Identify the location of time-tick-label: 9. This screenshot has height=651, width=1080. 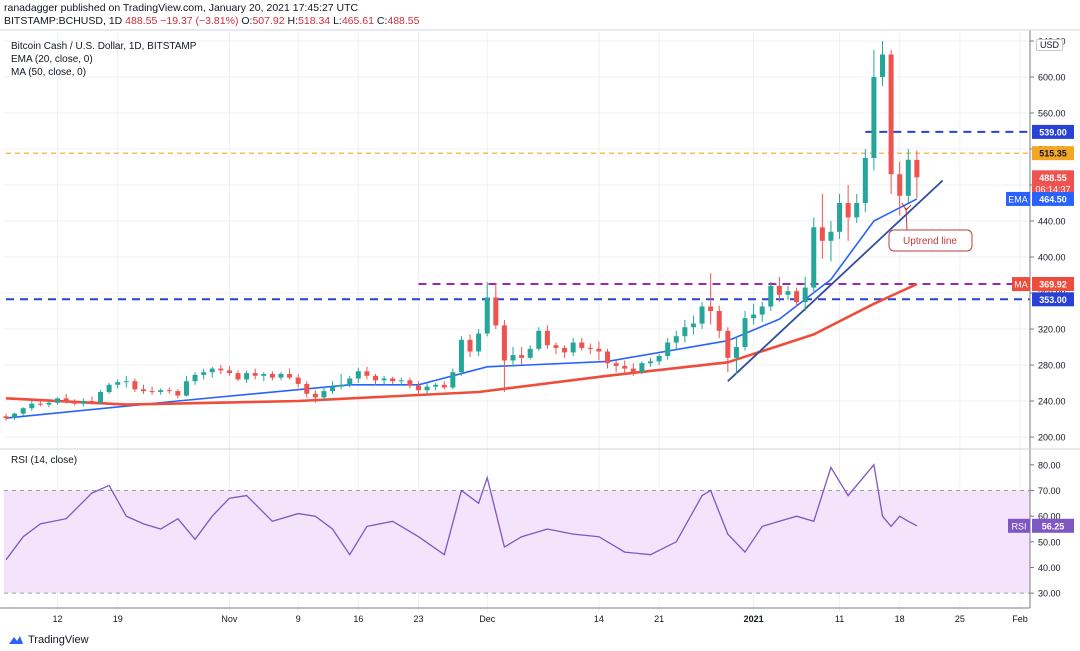
(298, 619).